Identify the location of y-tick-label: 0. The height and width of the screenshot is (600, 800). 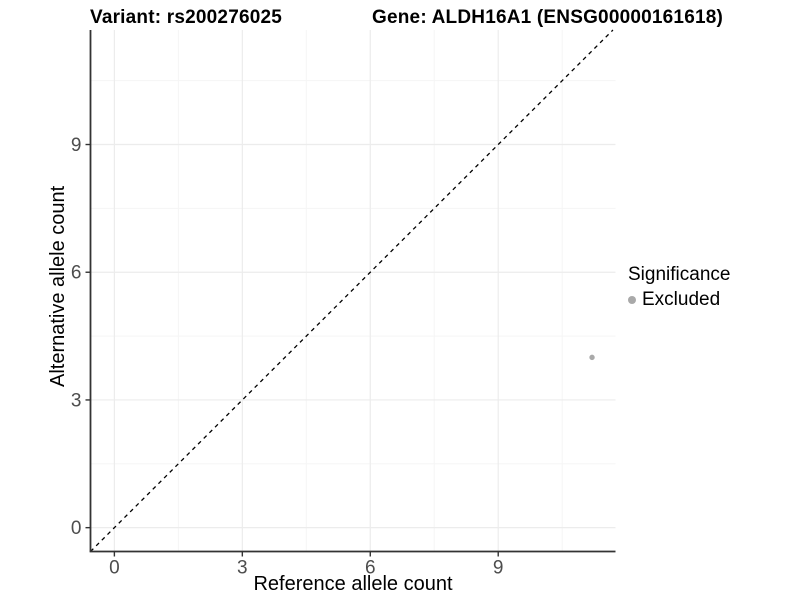
(76, 528).